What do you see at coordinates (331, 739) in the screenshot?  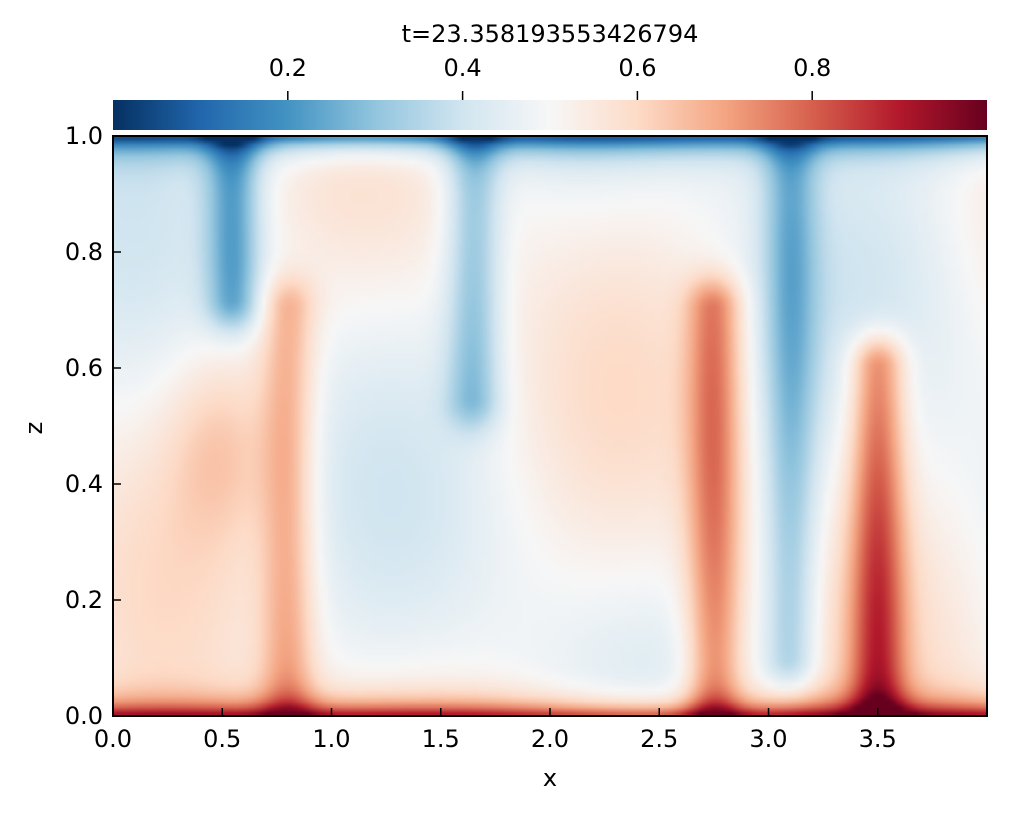 I see `x-tick-label: 1.0` at bounding box center [331, 739].